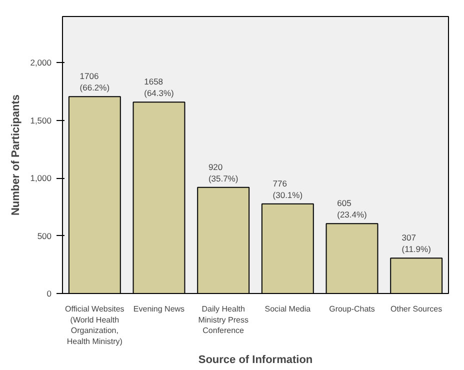 This screenshot has width=464, height=370. Describe the element at coordinates (41, 63) in the screenshot. I see `y-tick-label: 2,000` at that location.